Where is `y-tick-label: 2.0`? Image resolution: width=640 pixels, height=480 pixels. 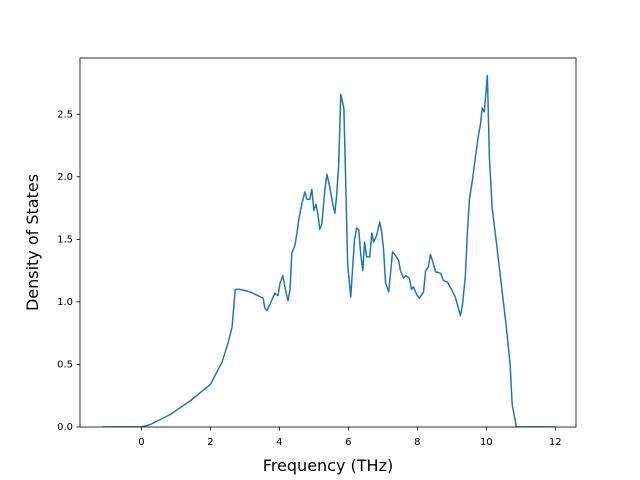 y-tick-label: 2.0 is located at coordinates (65, 177).